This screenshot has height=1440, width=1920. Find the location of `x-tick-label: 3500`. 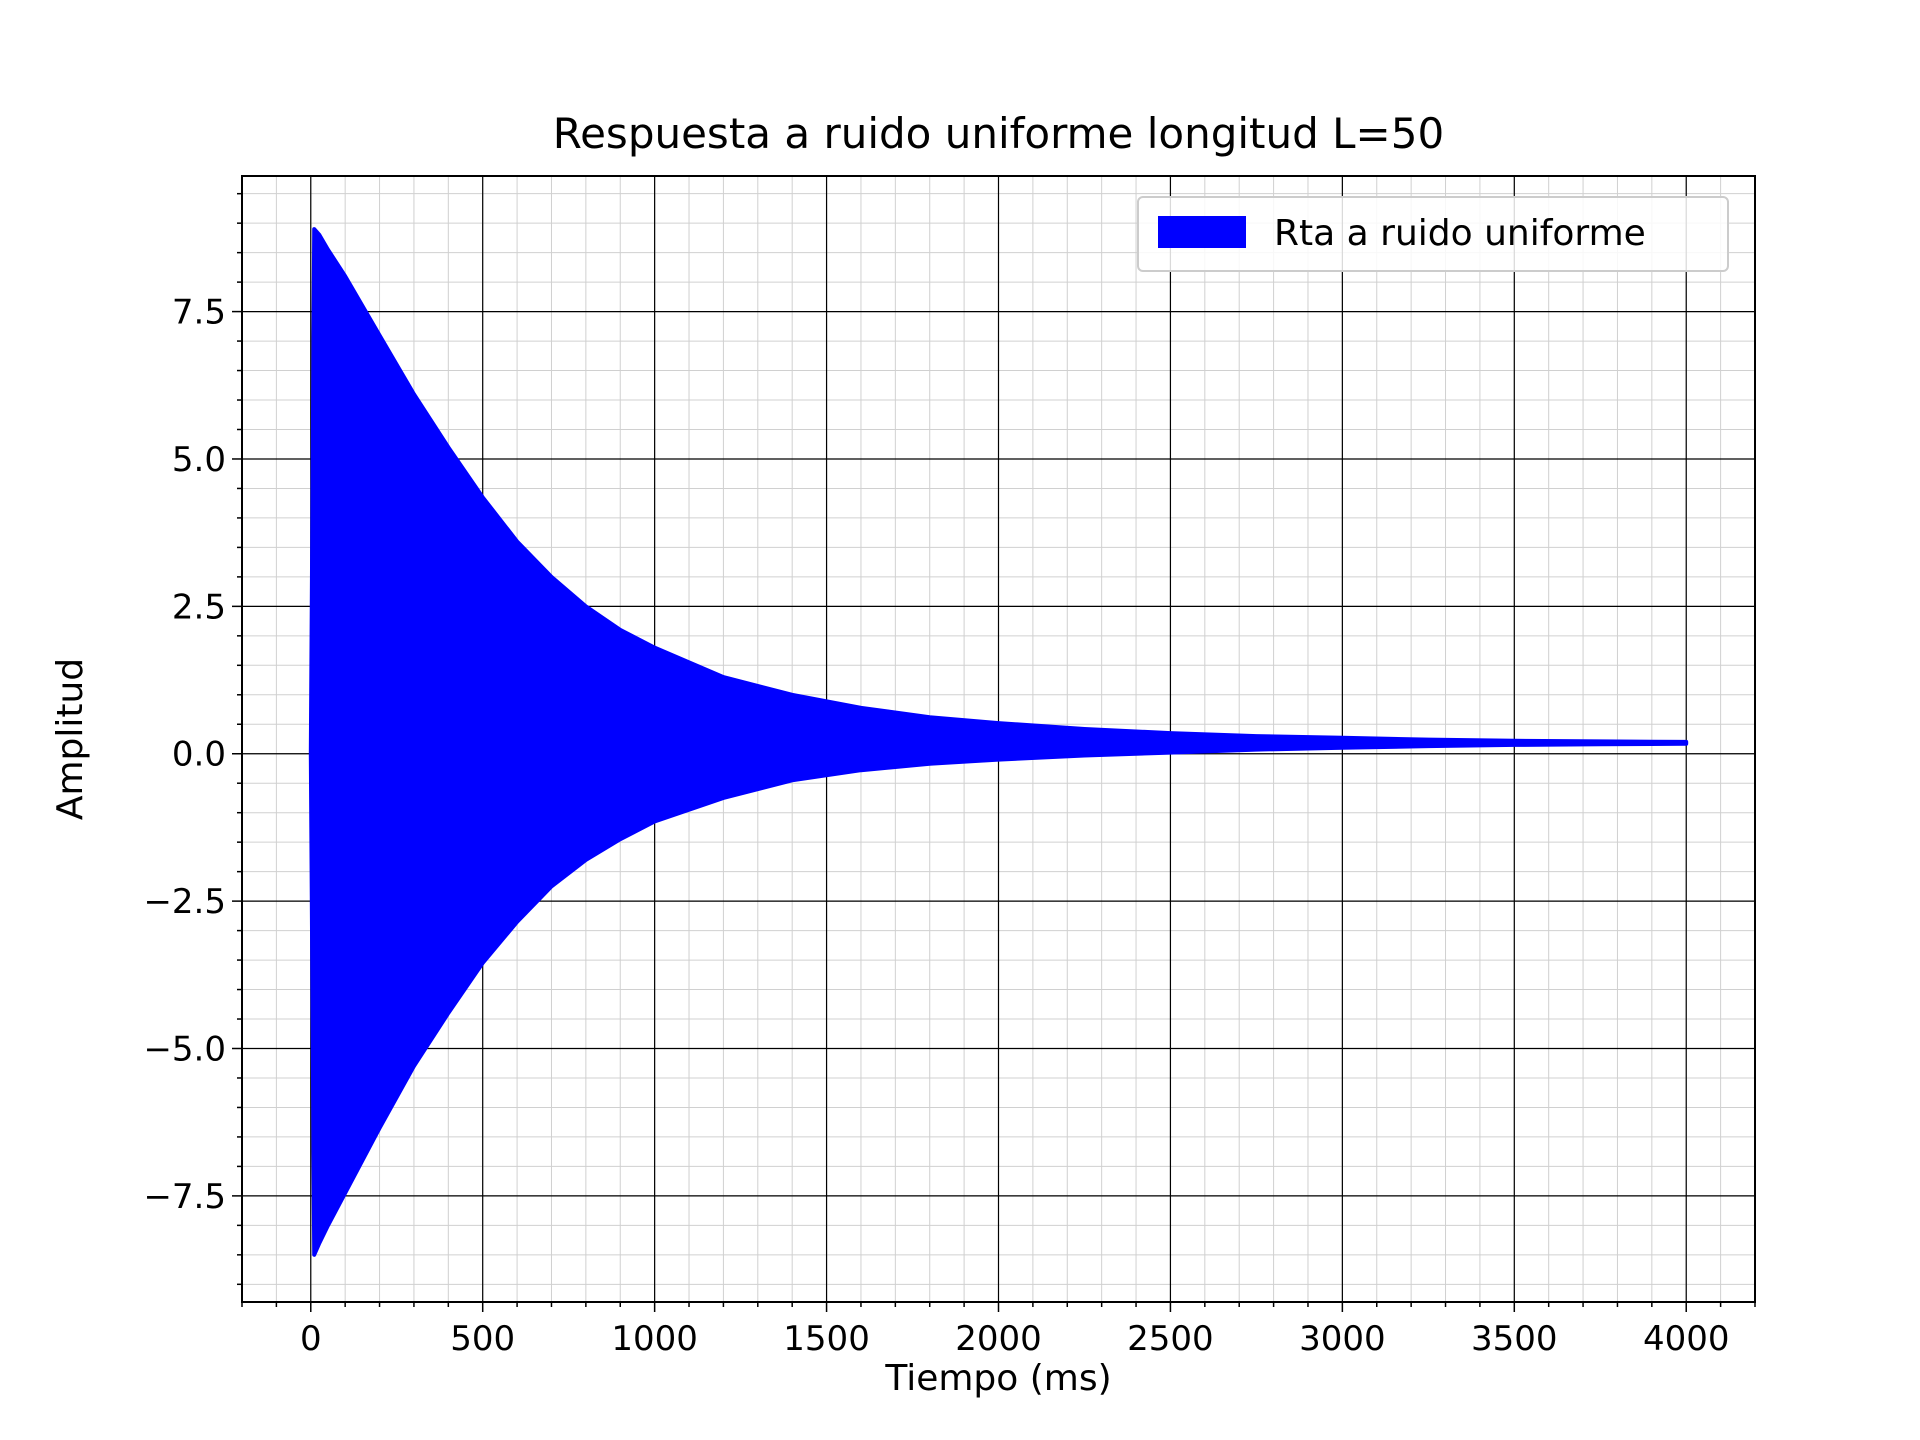

x-tick-label: 3500 is located at coordinates (1514, 1339).